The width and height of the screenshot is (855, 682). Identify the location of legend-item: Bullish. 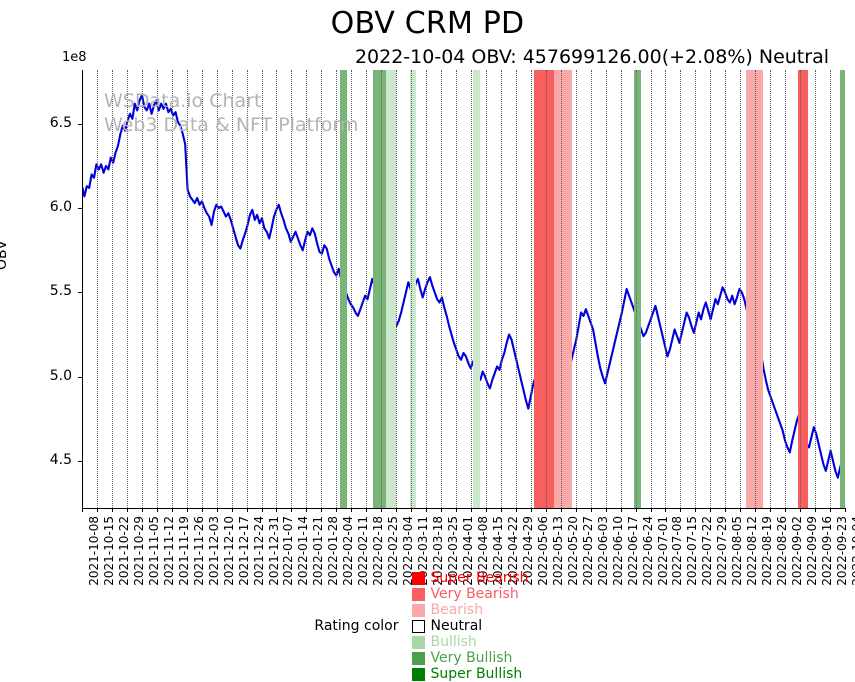
(470, 642).